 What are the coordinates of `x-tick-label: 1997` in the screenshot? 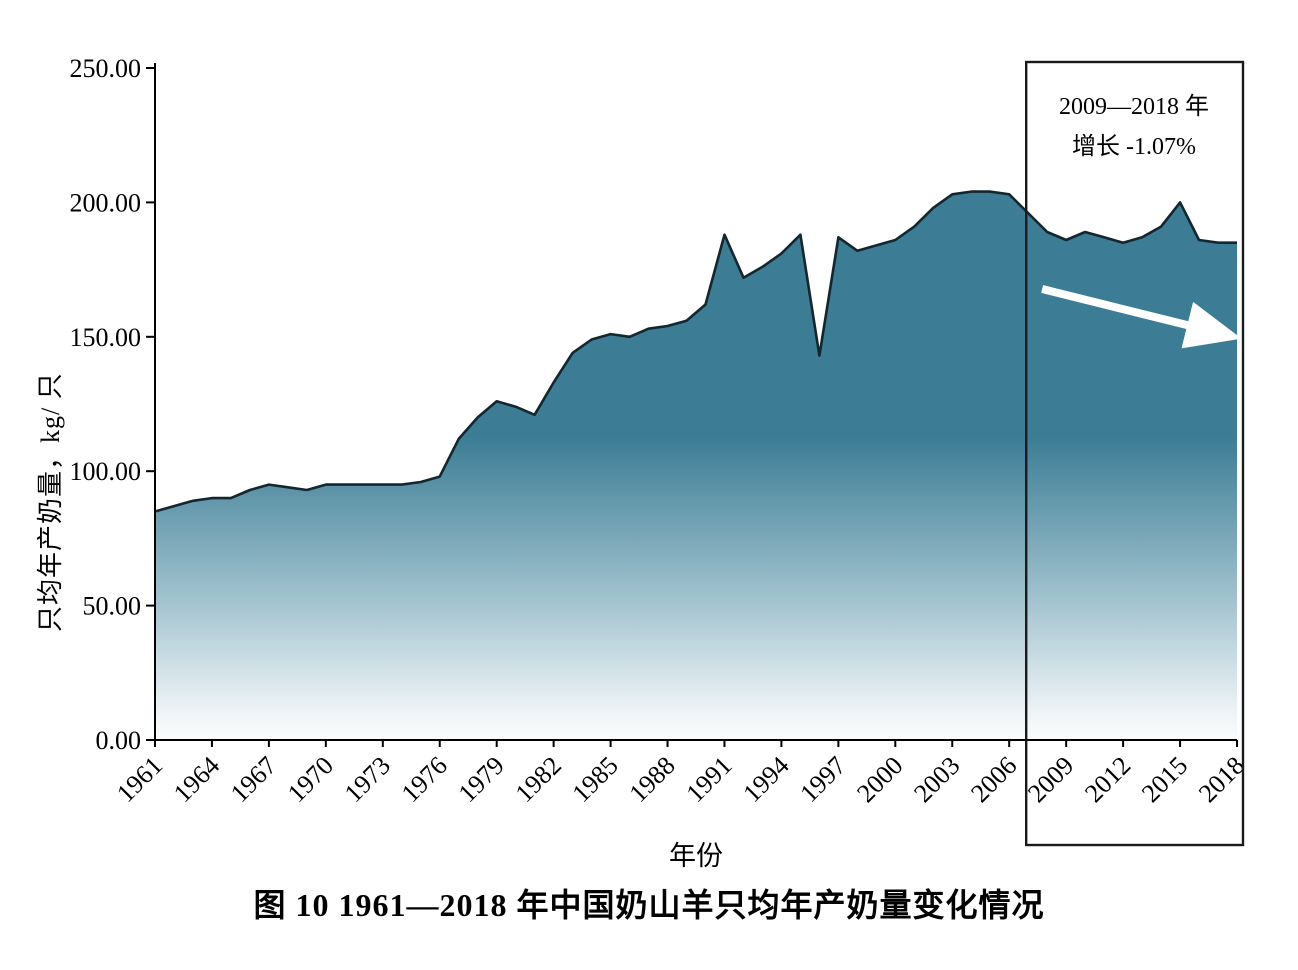 It's located at (822, 779).